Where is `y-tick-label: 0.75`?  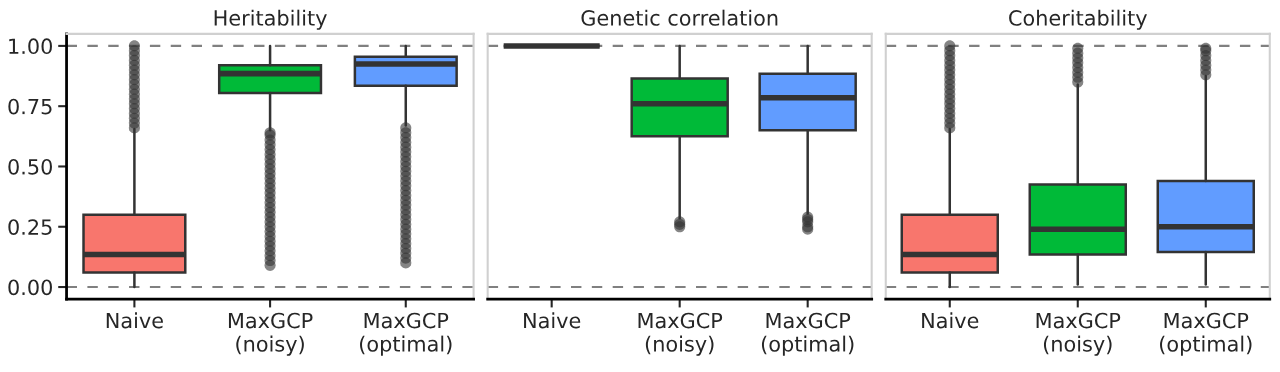 y-tick-label: 0.75 is located at coordinates (30, 106).